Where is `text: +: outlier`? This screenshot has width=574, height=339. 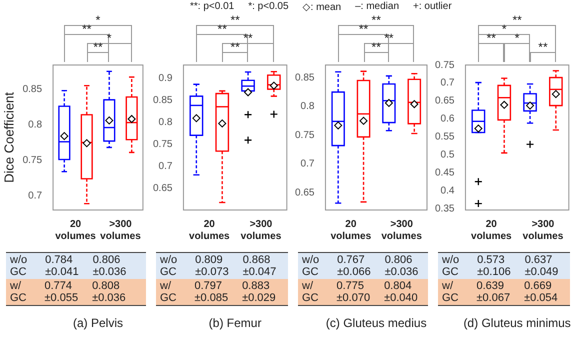 text: +: outlier is located at coordinates (432, 7).